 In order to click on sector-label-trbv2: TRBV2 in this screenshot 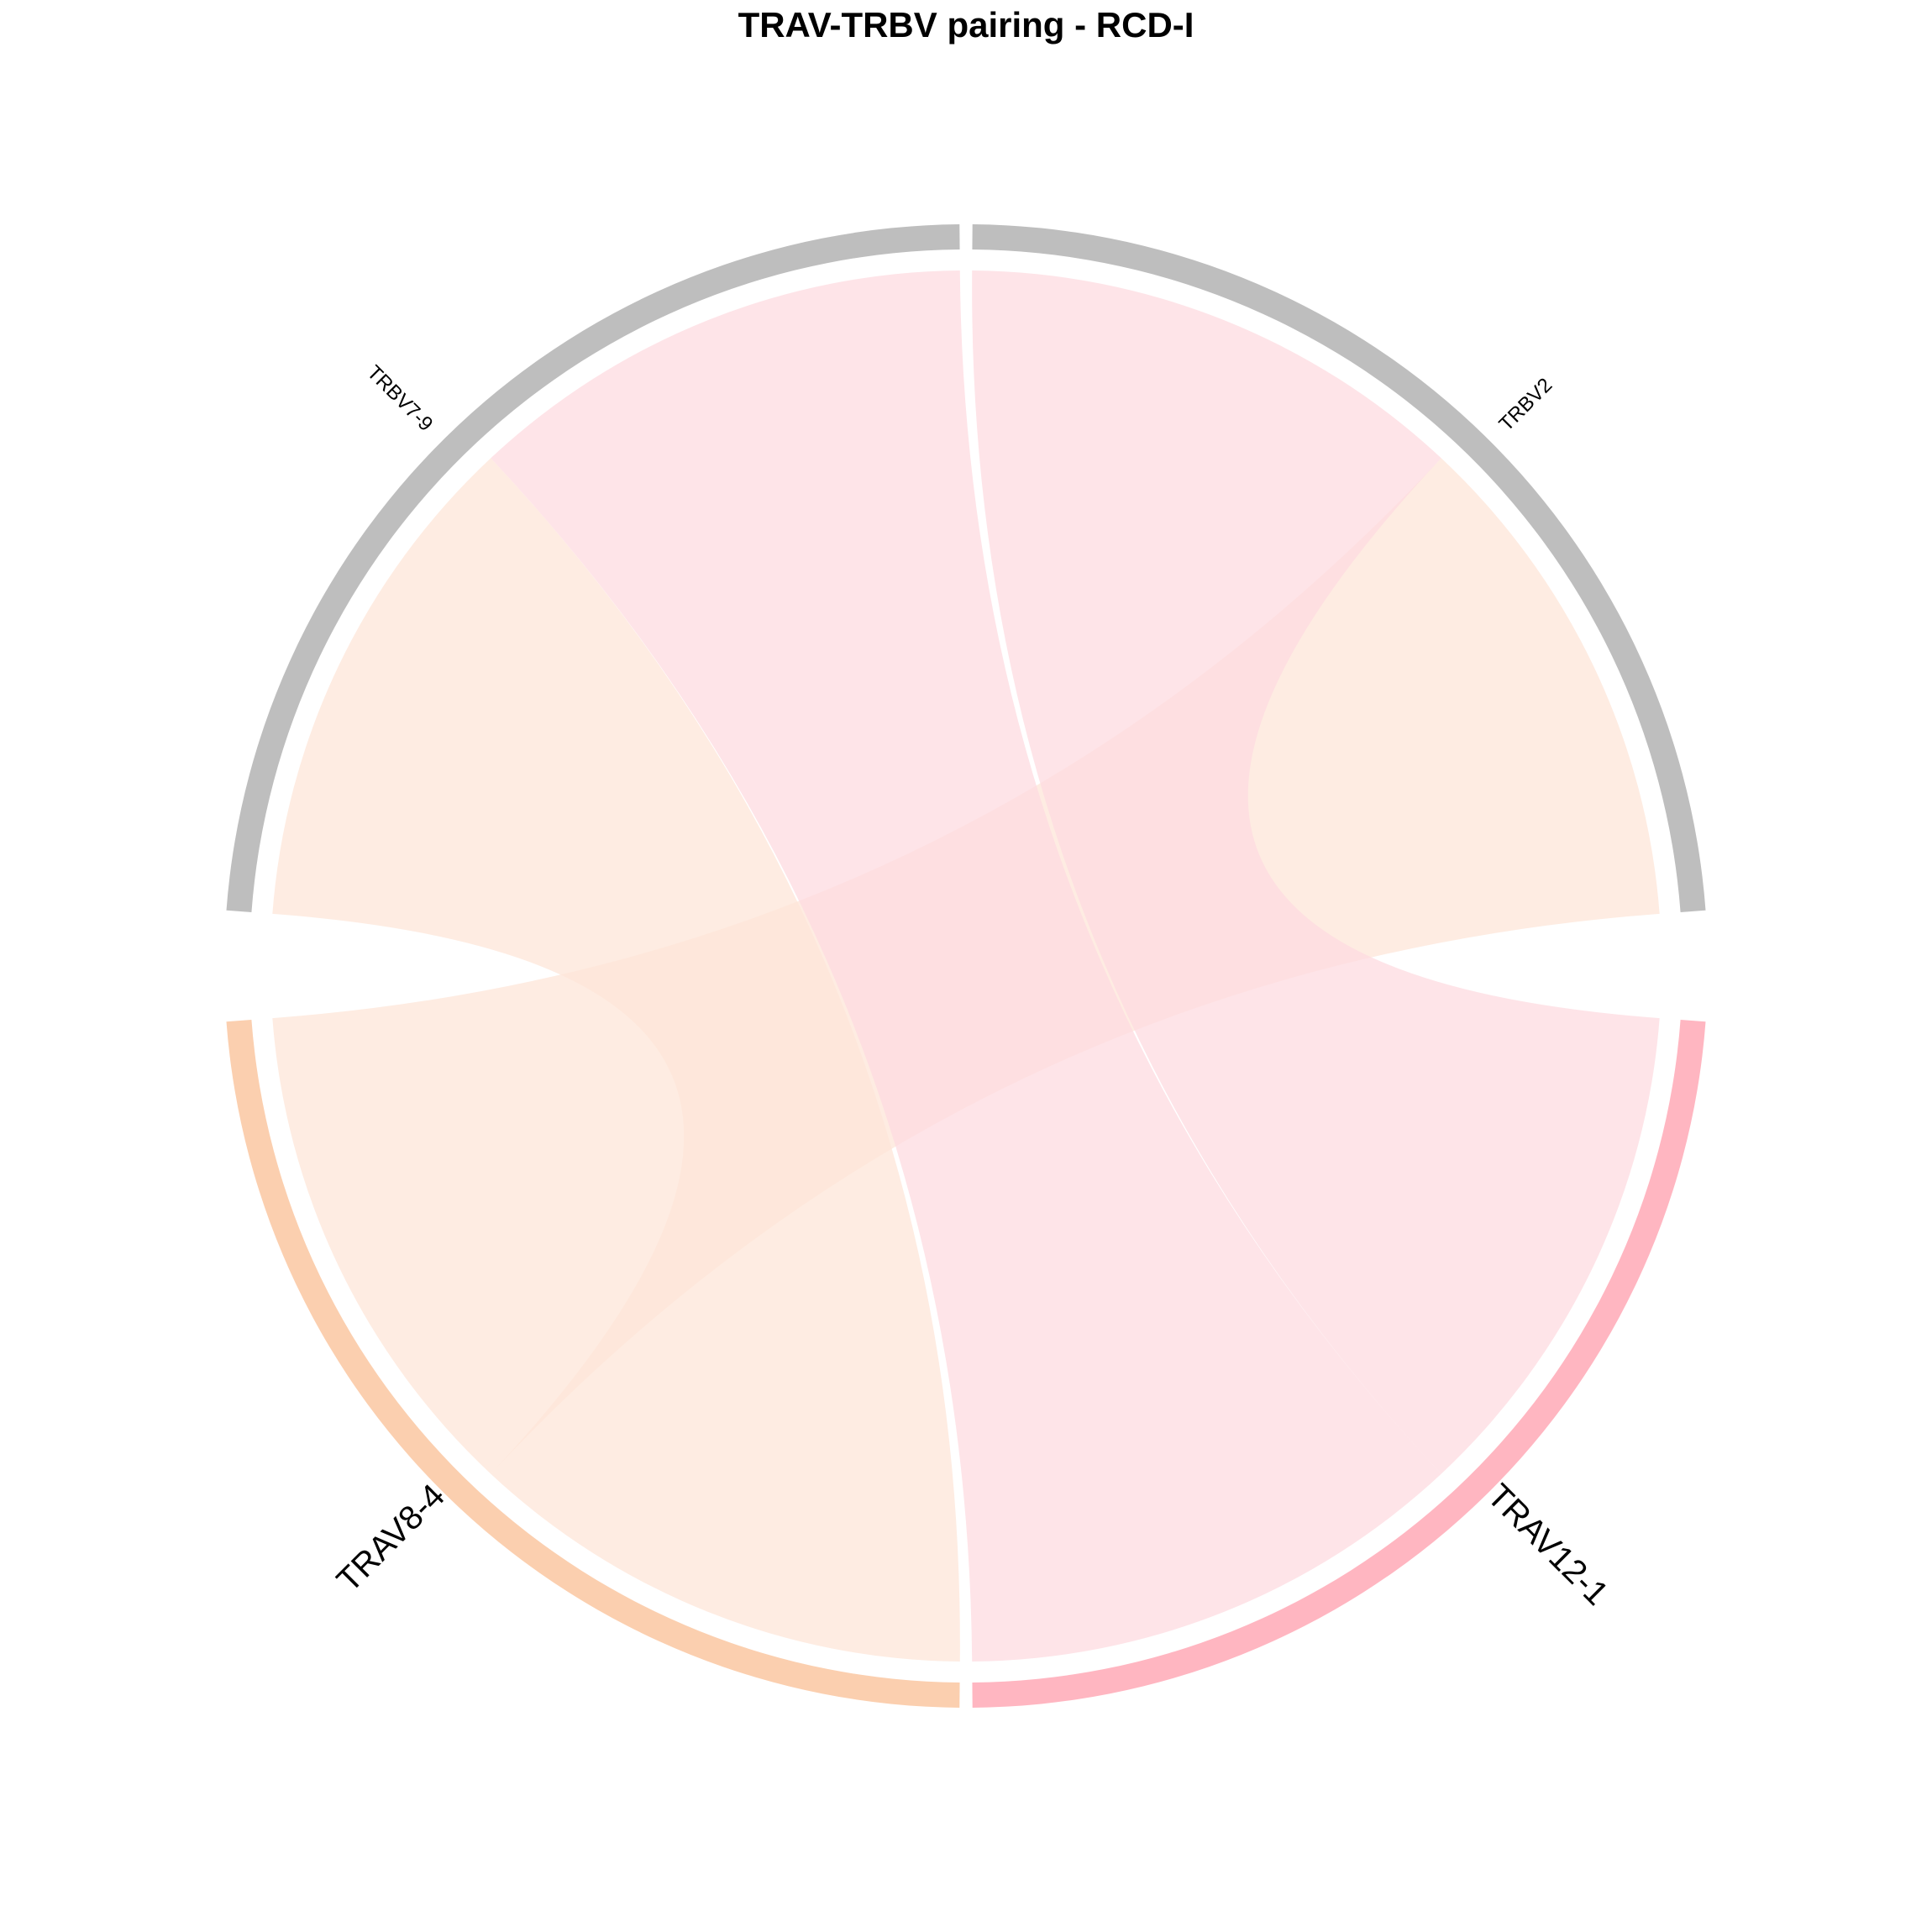, I will do `click(1526, 405)`.